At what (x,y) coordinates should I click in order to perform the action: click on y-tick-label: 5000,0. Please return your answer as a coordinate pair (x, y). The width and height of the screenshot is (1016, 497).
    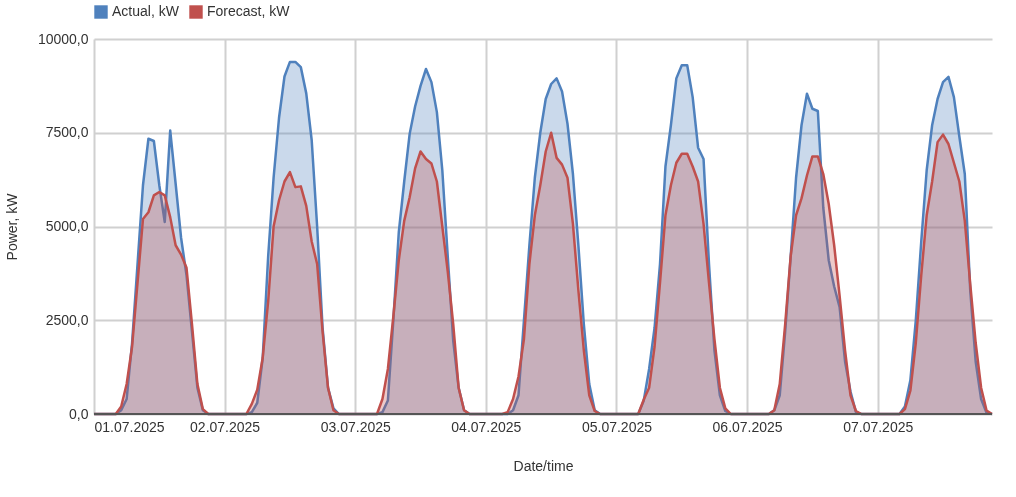
    Looking at the image, I should click on (67, 226).